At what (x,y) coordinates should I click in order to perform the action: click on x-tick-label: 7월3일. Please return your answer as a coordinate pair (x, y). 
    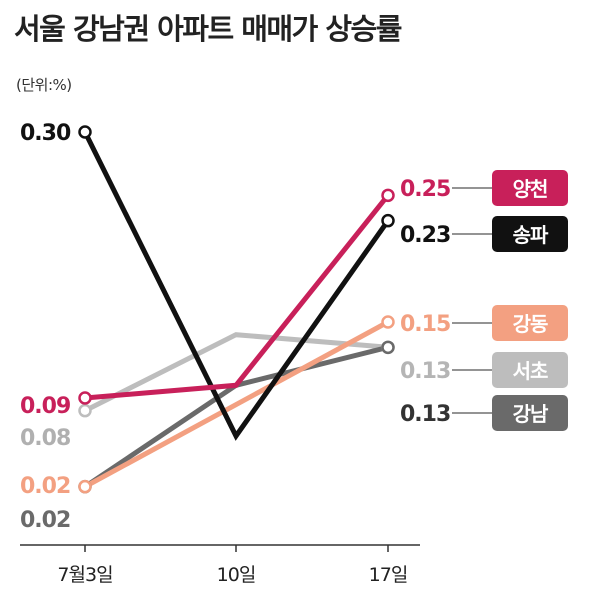
    Looking at the image, I should click on (84, 575).